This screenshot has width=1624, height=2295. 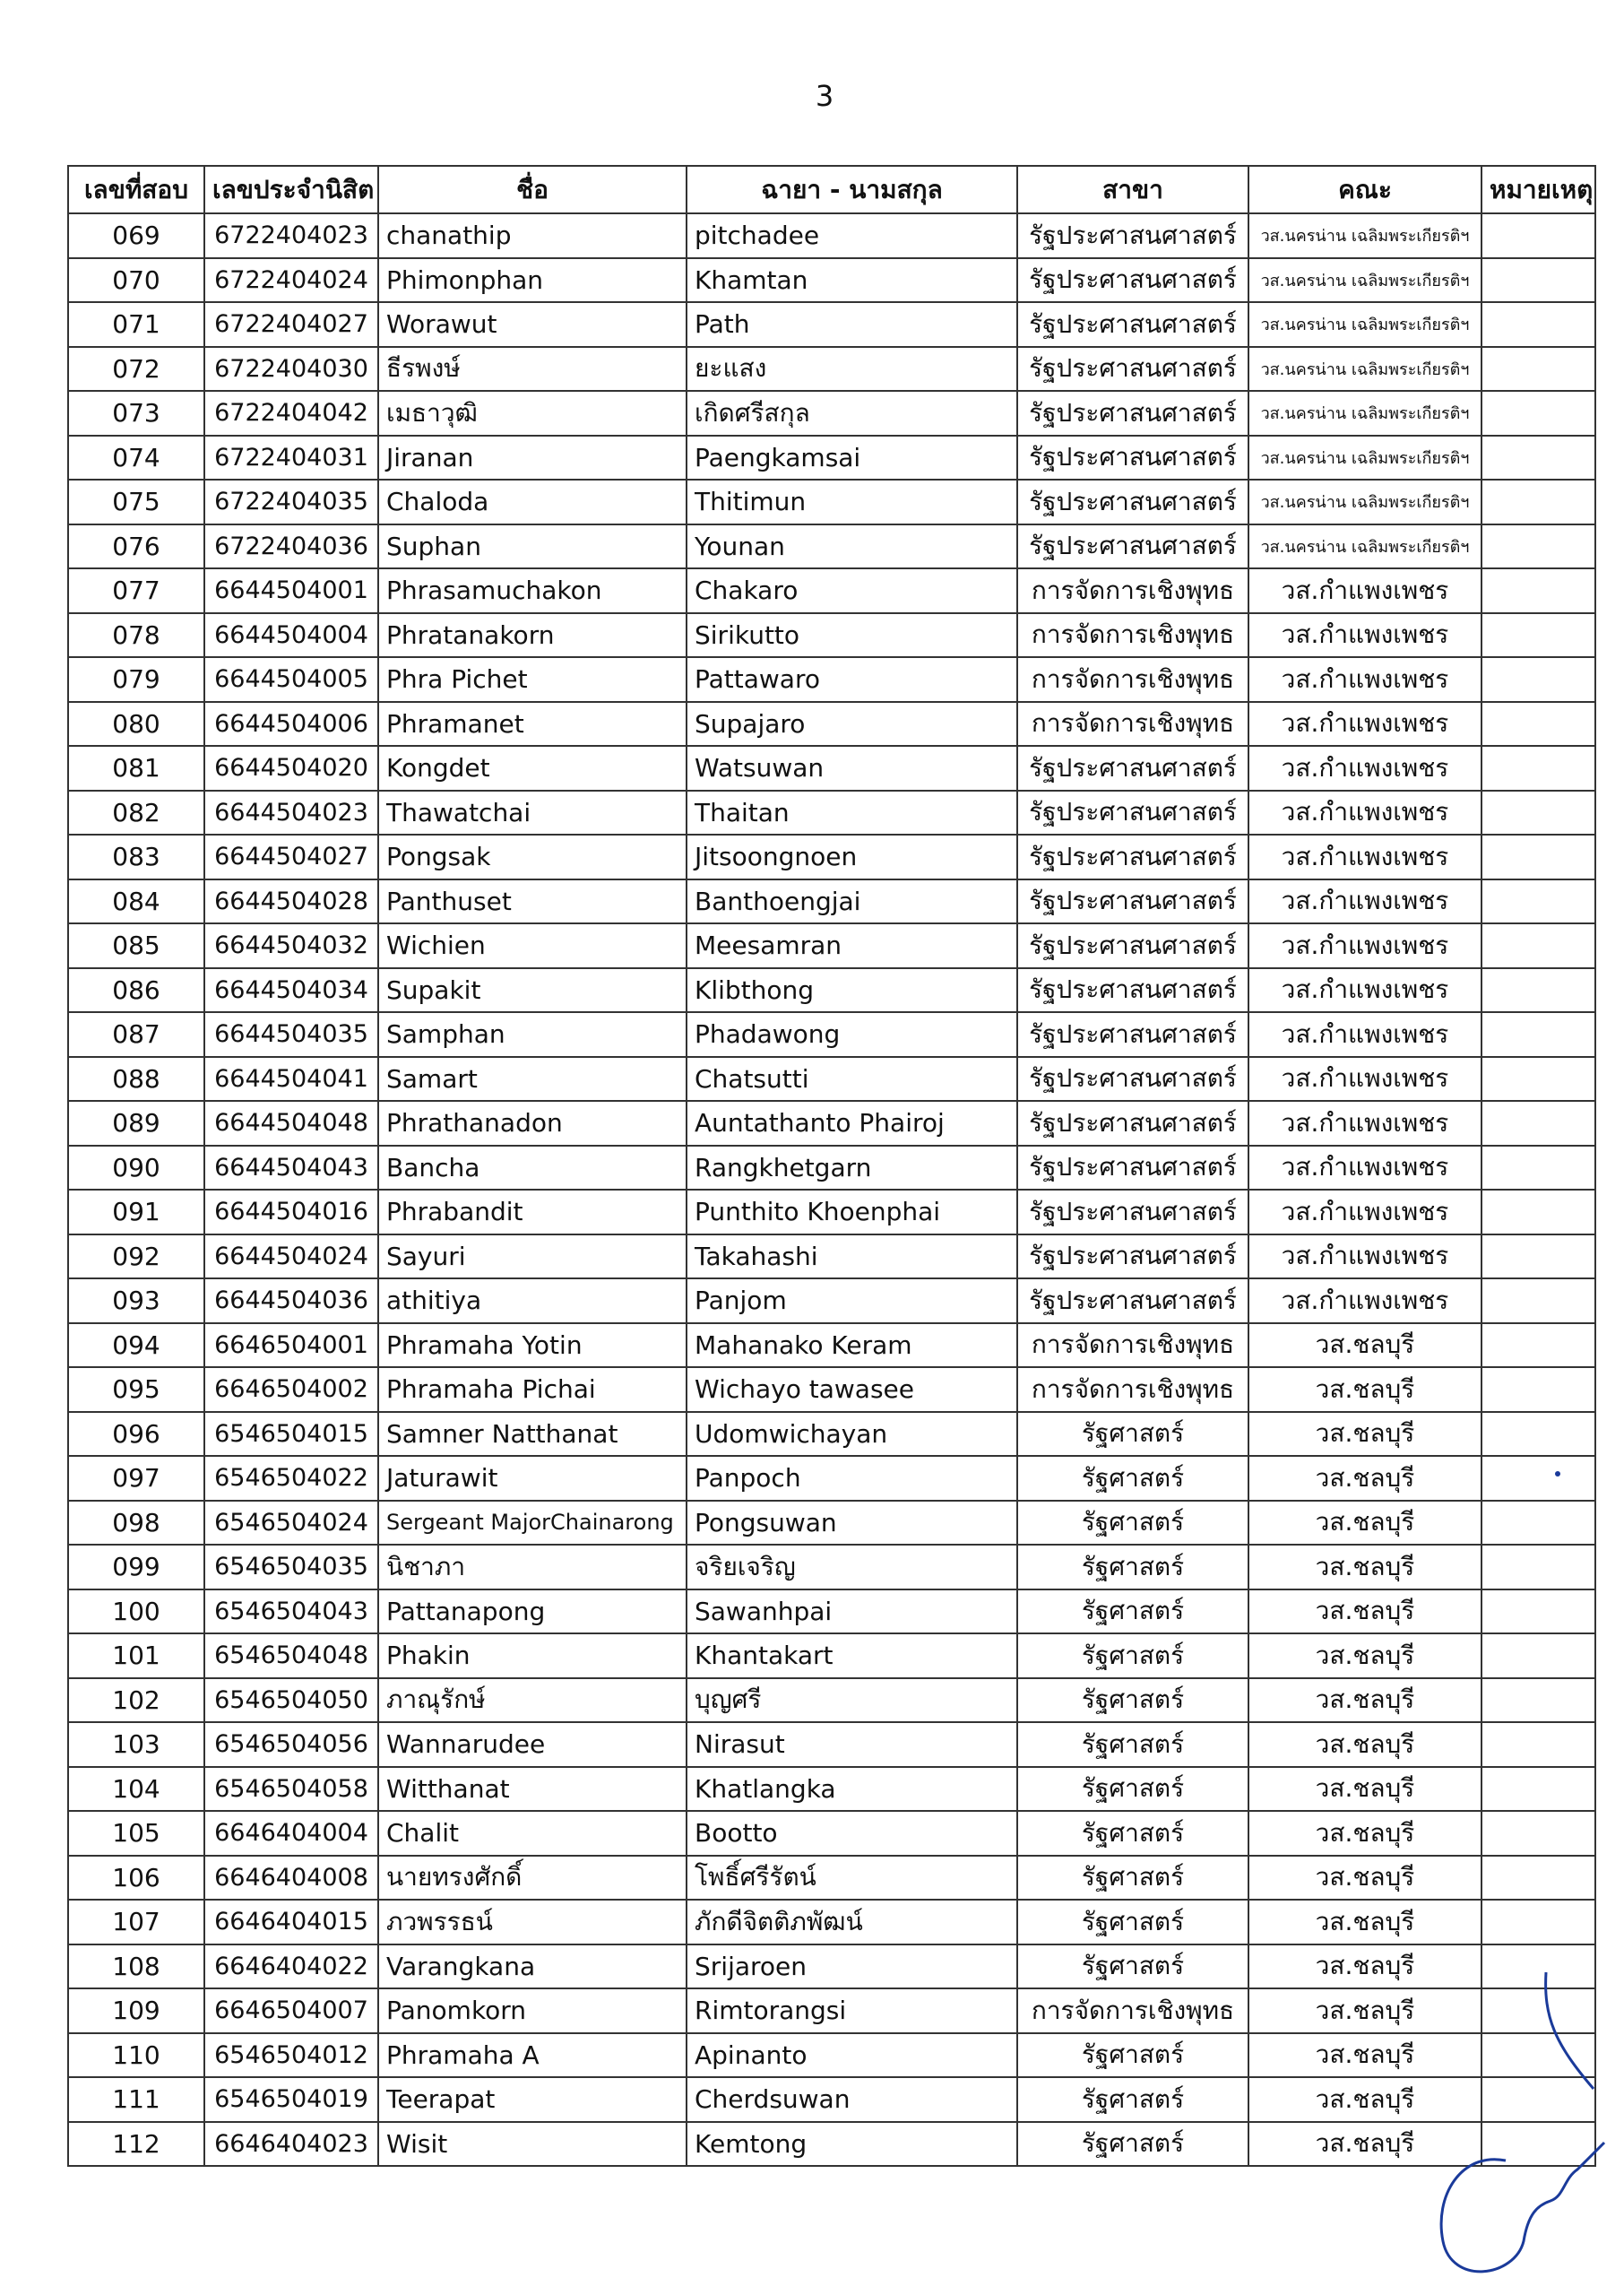 What do you see at coordinates (852, 1479) in the screenshot?
I see `surname: Panpoch` at bounding box center [852, 1479].